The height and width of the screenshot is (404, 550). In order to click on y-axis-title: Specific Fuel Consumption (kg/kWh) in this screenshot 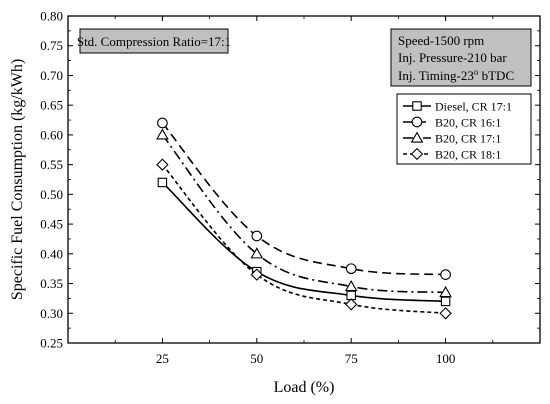, I will do `click(17, 179)`.